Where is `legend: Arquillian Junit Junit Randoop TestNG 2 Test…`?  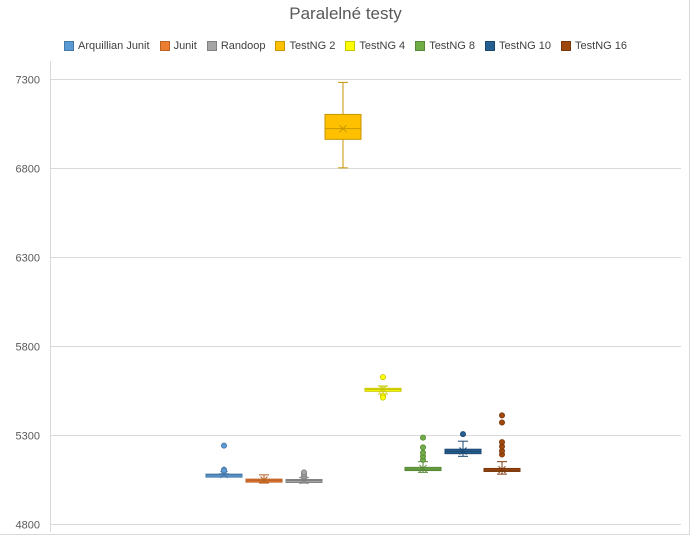 legend: Arquillian Junit Junit Randoop TestNG 2 Test… is located at coordinates (345, 46).